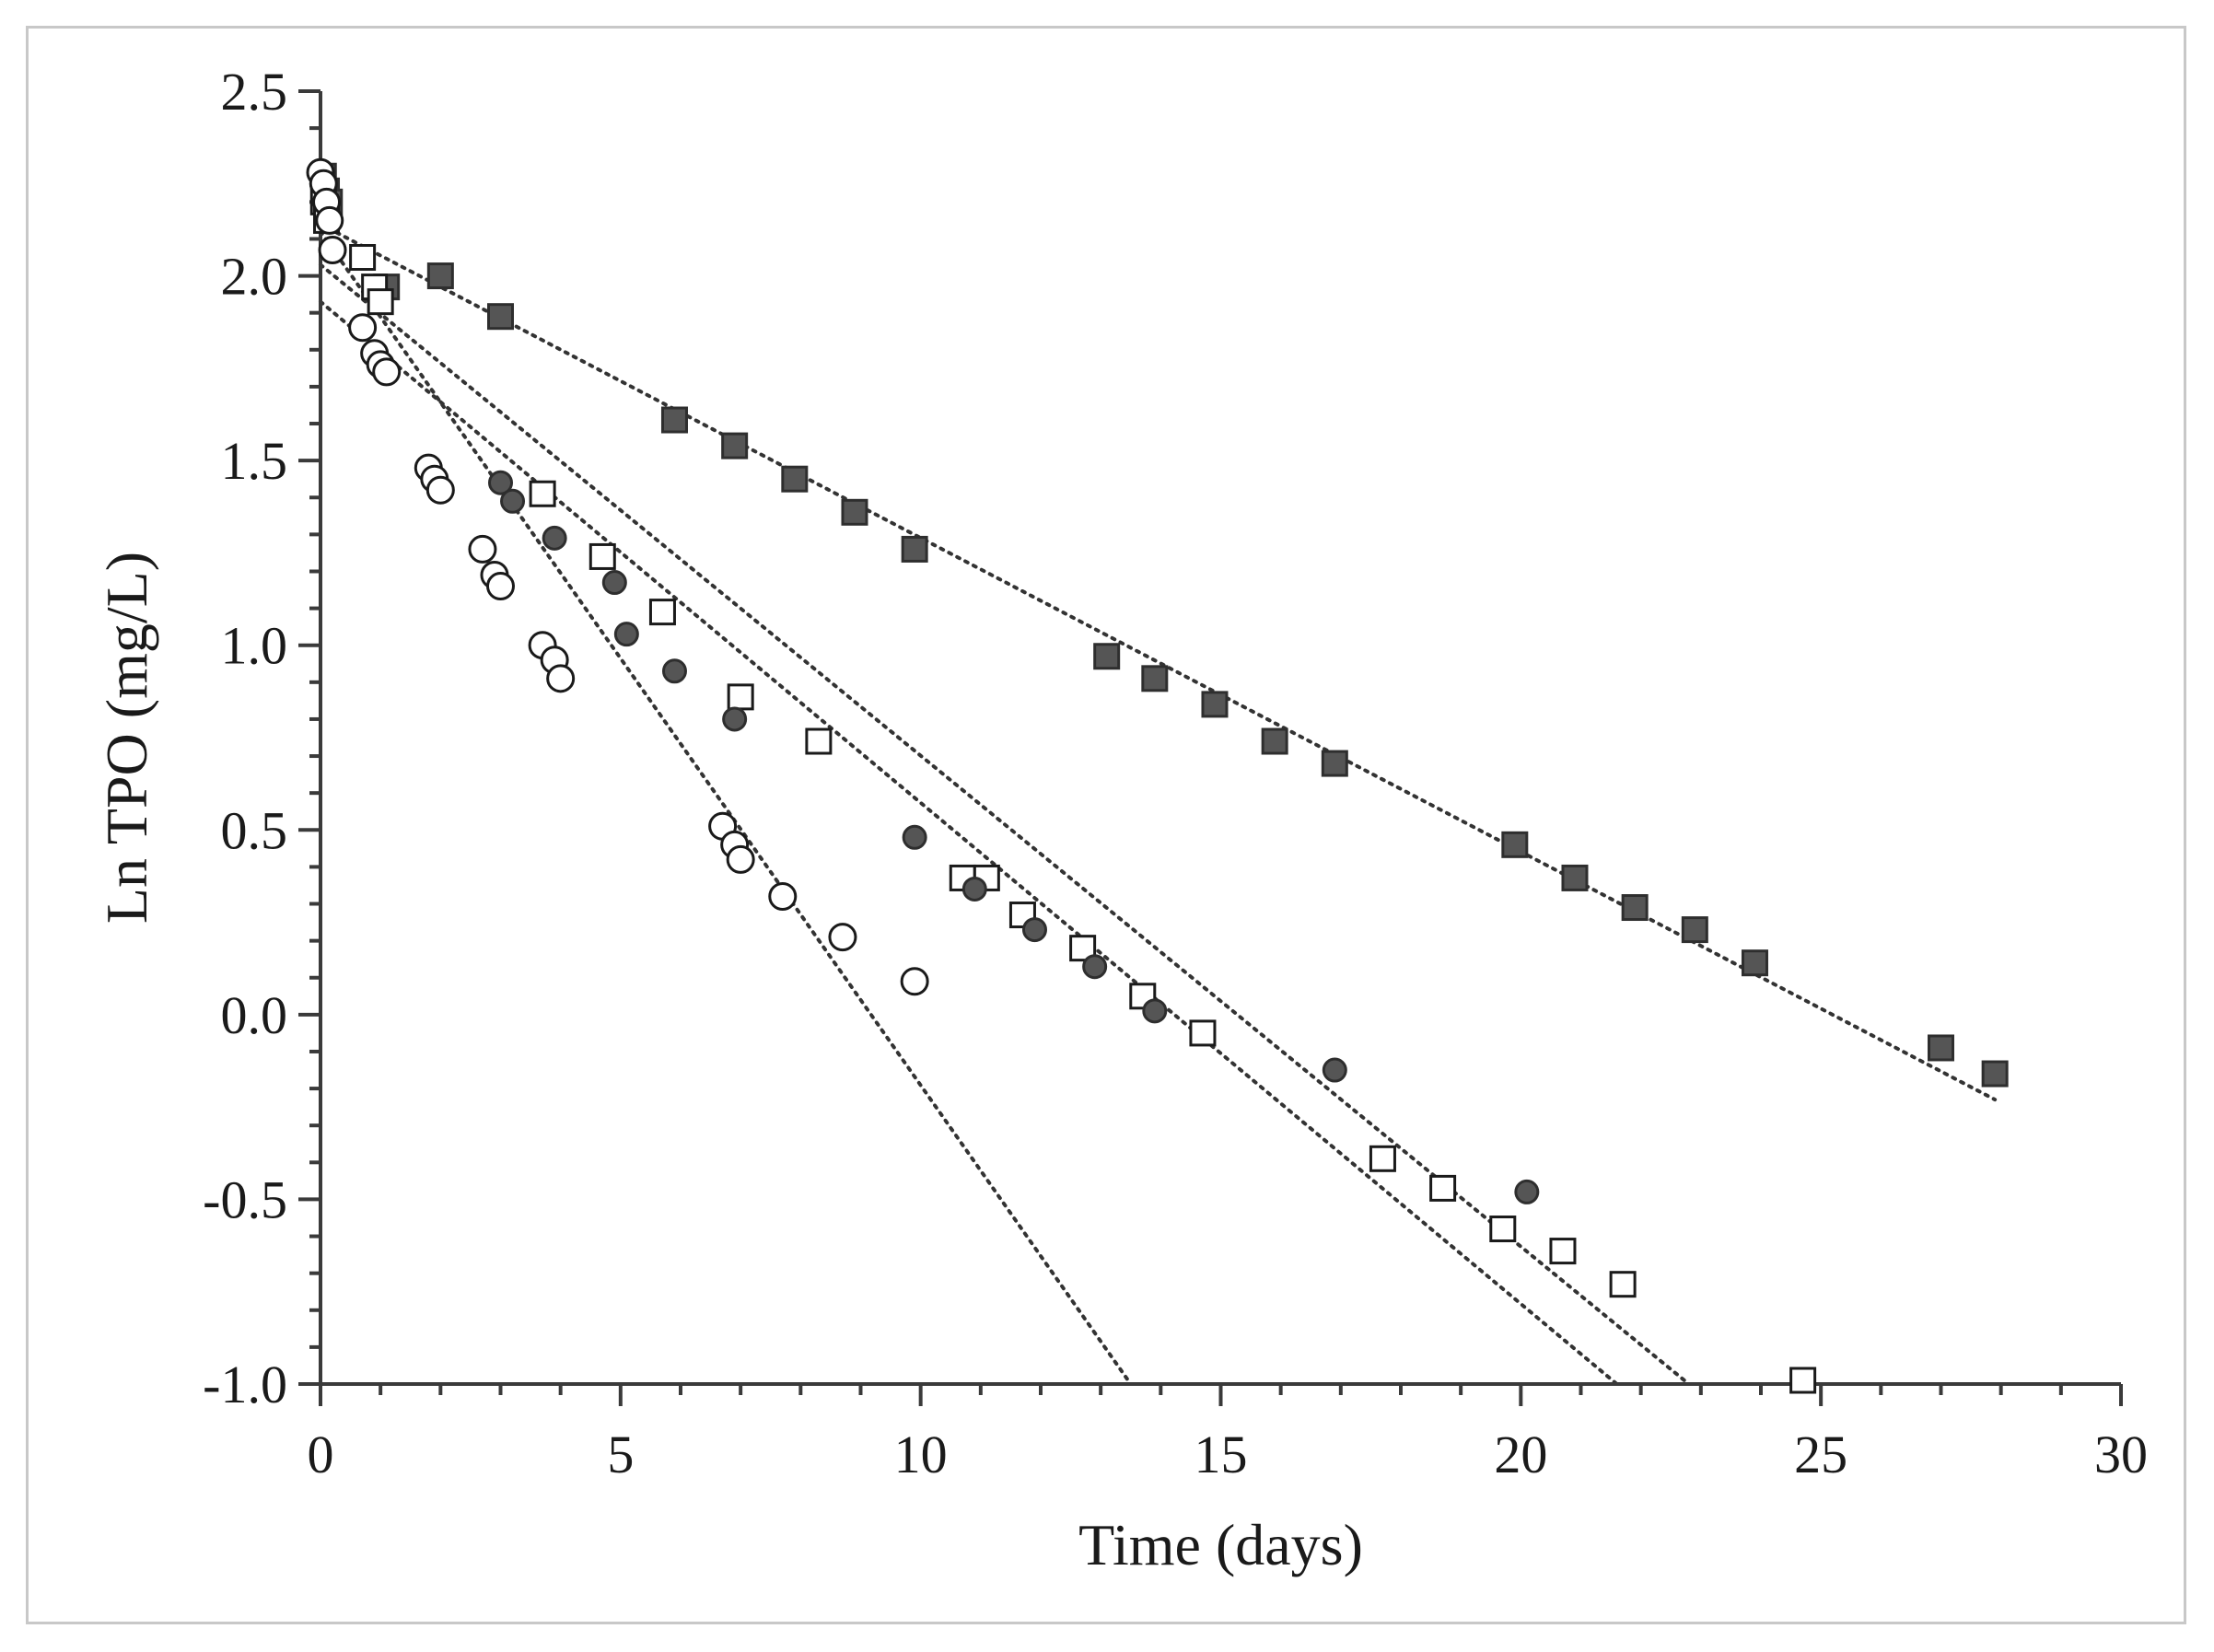 This screenshot has width=2214, height=1652. I want to click on x-tick-label: 0, so click(321, 1454).